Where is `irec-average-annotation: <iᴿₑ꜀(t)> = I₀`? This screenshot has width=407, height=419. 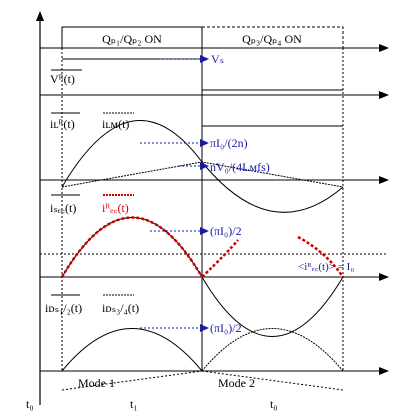
irec-average-annotation: <iᴿₑ꜀(t)> = I₀ is located at coordinates (326, 267).